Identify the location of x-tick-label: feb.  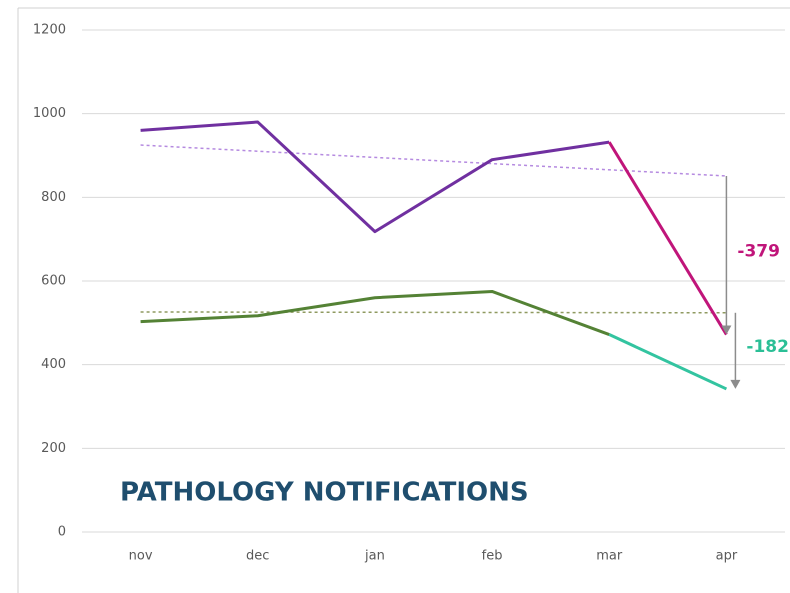
(492, 556).